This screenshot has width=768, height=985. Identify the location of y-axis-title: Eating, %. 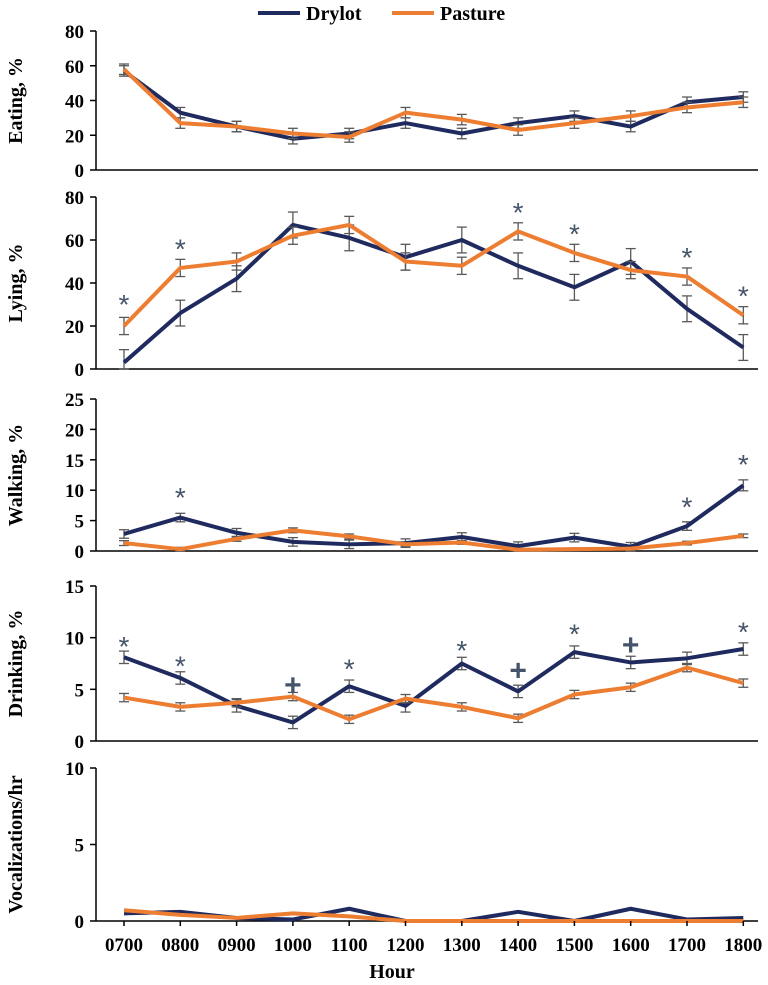
(16, 100).